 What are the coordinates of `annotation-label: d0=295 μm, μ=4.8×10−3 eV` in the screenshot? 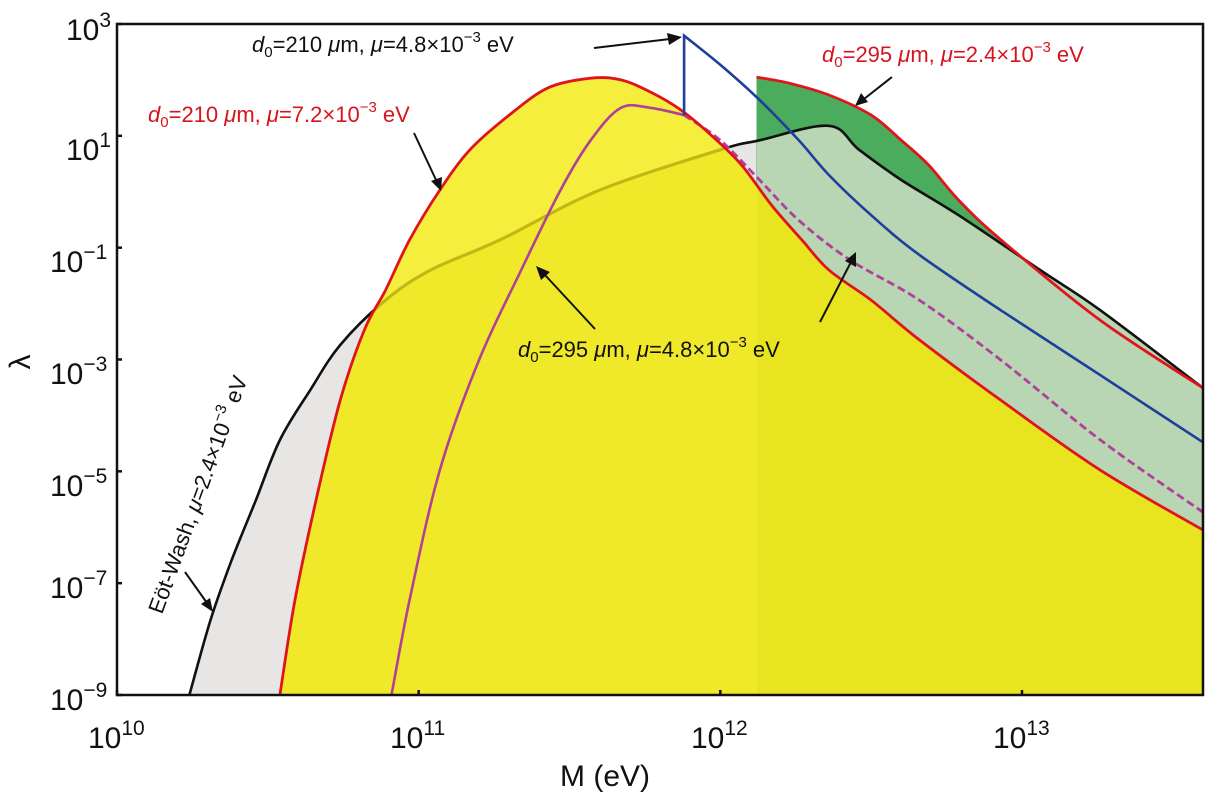 It's located at (649, 350).